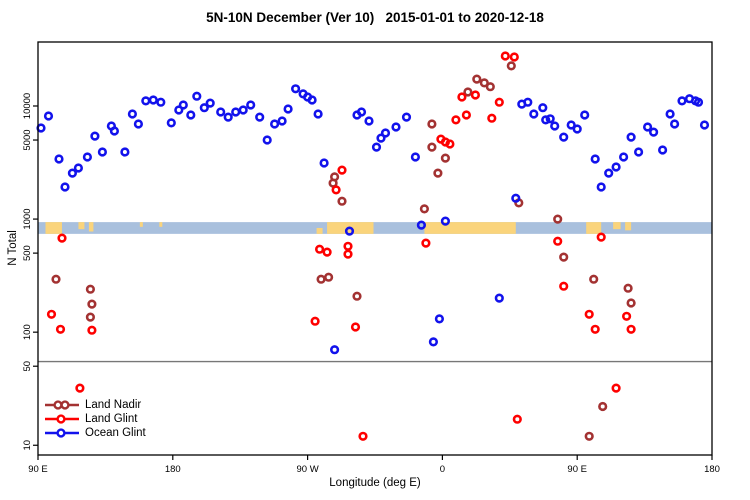 This screenshot has width=750, height=500. What do you see at coordinates (375, 483) in the screenshot?
I see `x-axis-label: Longitude (deg E)` at bounding box center [375, 483].